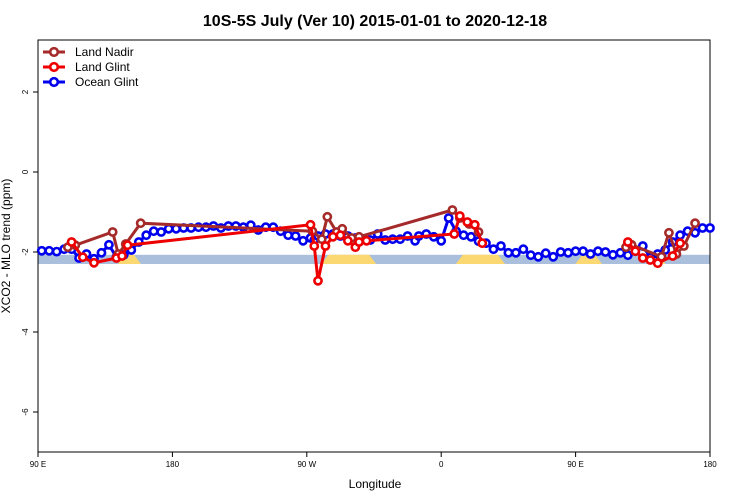  Describe the element at coordinates (25, 91) in the screenshot. I see `y-tick-label: 2` at that location.